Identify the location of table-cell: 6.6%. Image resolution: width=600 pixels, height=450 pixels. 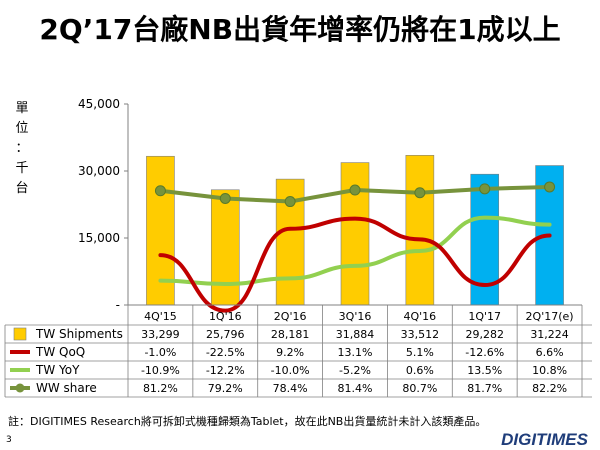
(550, 352).